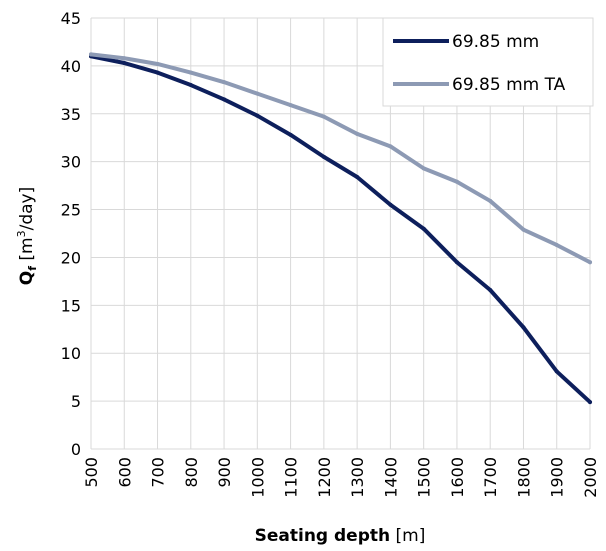 Image resolution: width=606 pixels, height=551 pixels. Describe the element at coordinates (257, 477) in the screenshot. I see `x-tick-label: 1000` at that location.